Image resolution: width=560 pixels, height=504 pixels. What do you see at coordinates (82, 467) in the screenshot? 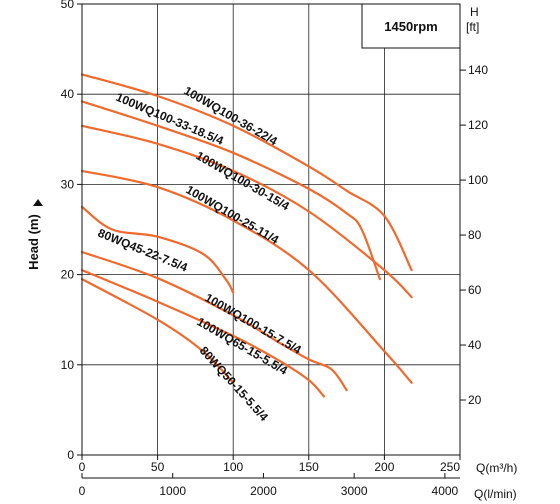
I see `x-tick-label-m3h: 0` at bounding box center [82, 467].